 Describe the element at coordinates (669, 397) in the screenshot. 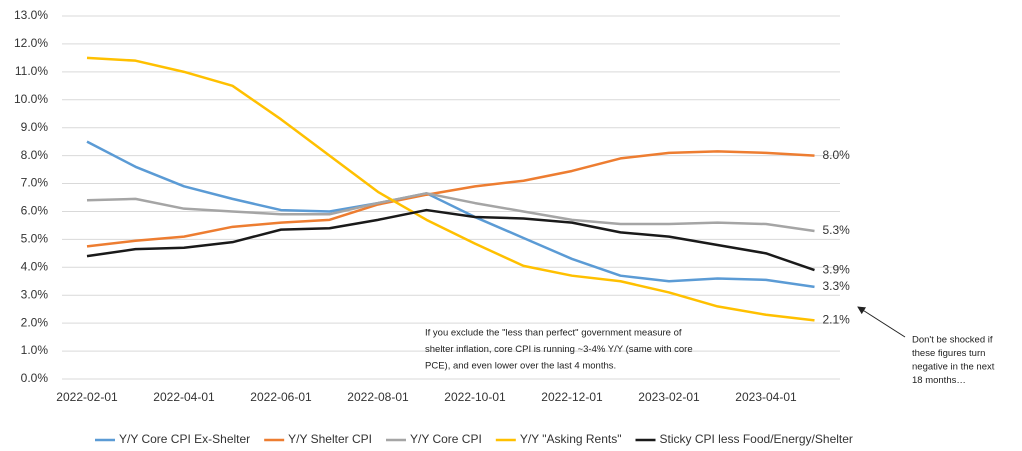

I see `x-tick-label: 2023-02-01` at that location.